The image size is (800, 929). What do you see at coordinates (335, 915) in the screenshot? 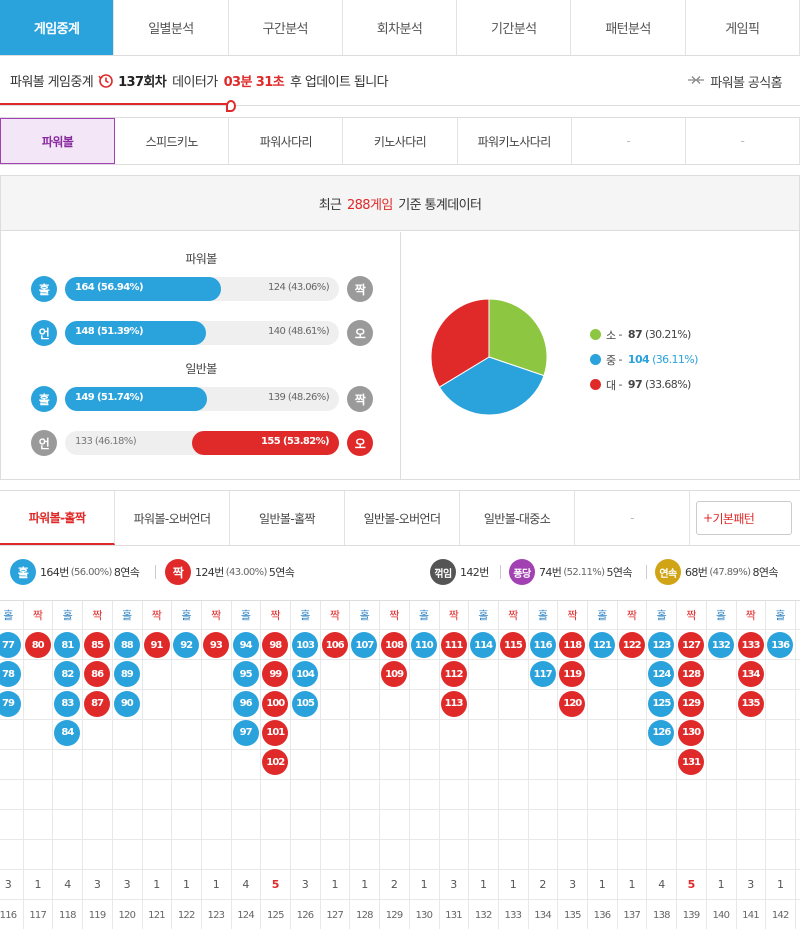
I see `col-round: 127` at bounding box center [335, 915].